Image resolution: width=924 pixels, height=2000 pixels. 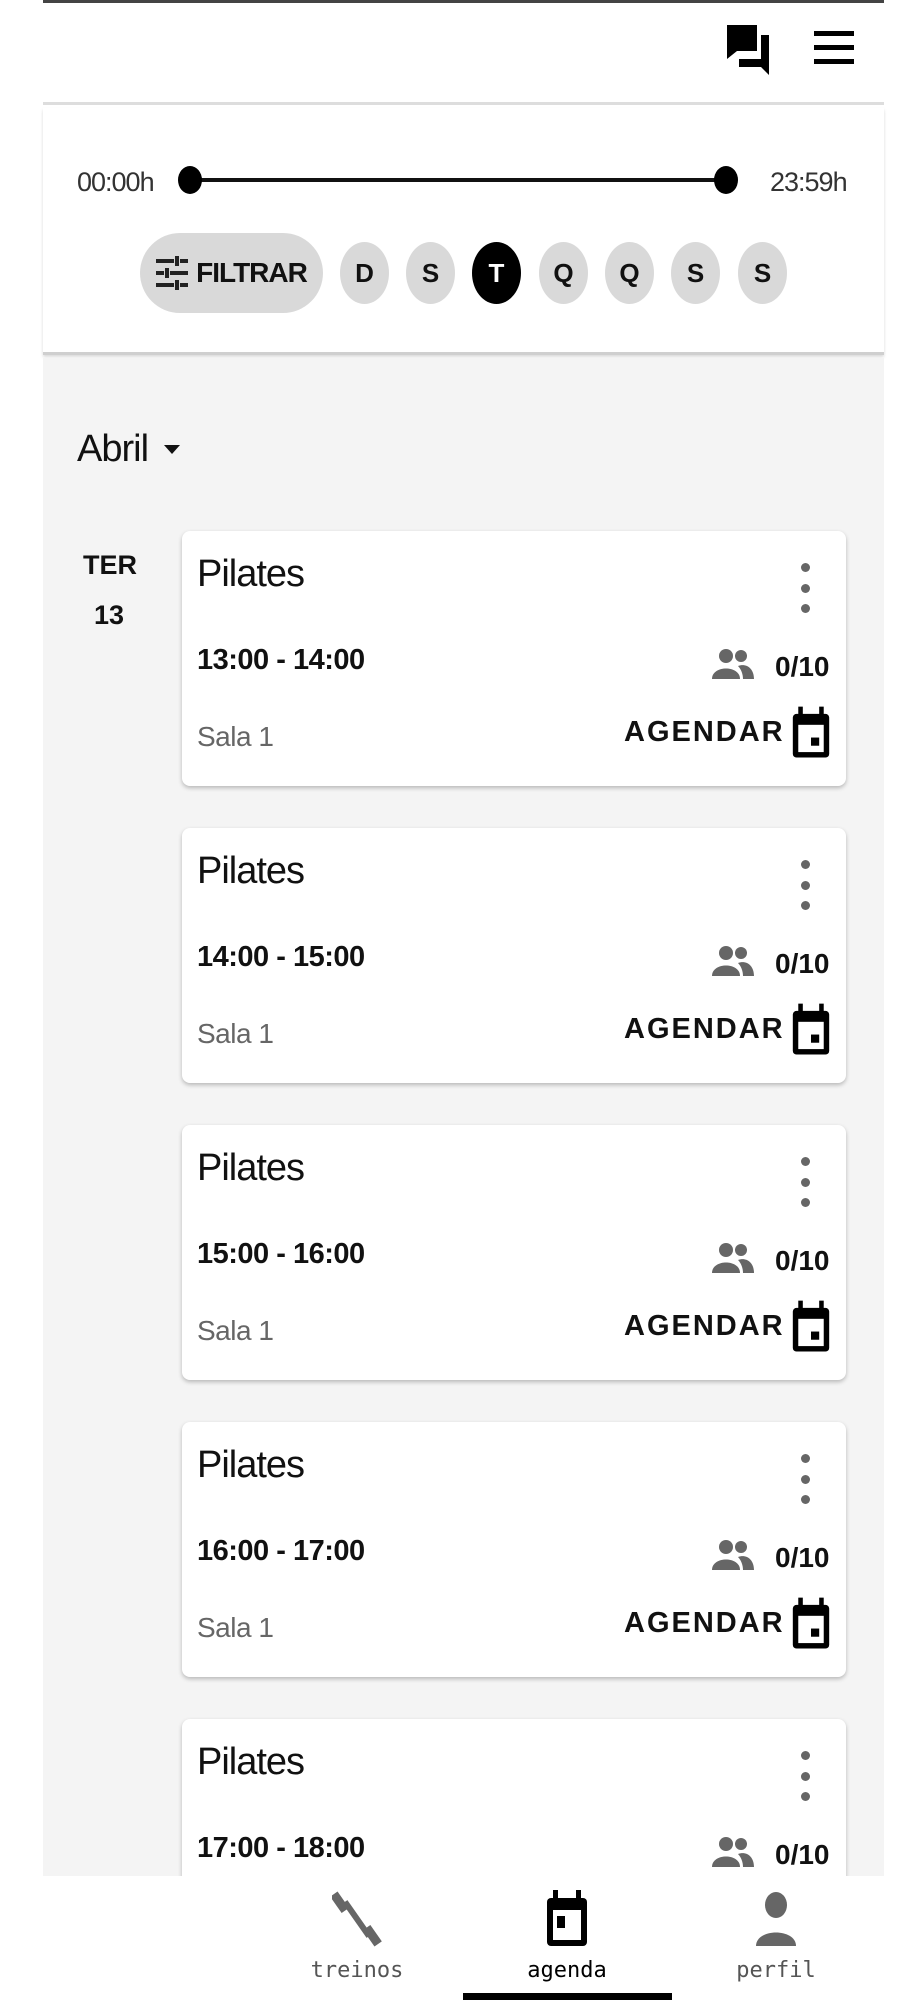 What do you see at coordinates (190, 180) in the screenshot?
I see `slider-start-handle` at bounding box center [190, 180].